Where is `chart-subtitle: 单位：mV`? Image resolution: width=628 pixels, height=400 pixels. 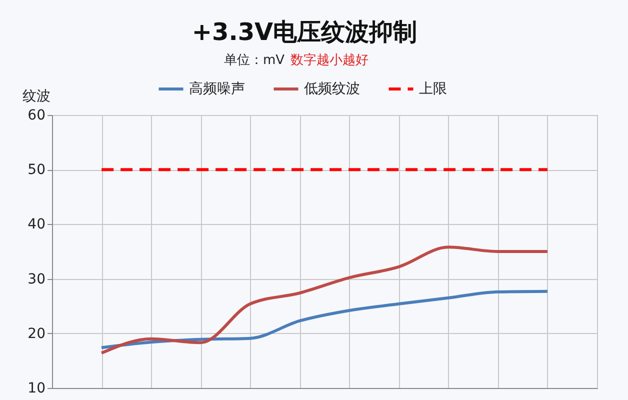 chart-subtitle: 单位：mV is located at coordinates (254, 60).